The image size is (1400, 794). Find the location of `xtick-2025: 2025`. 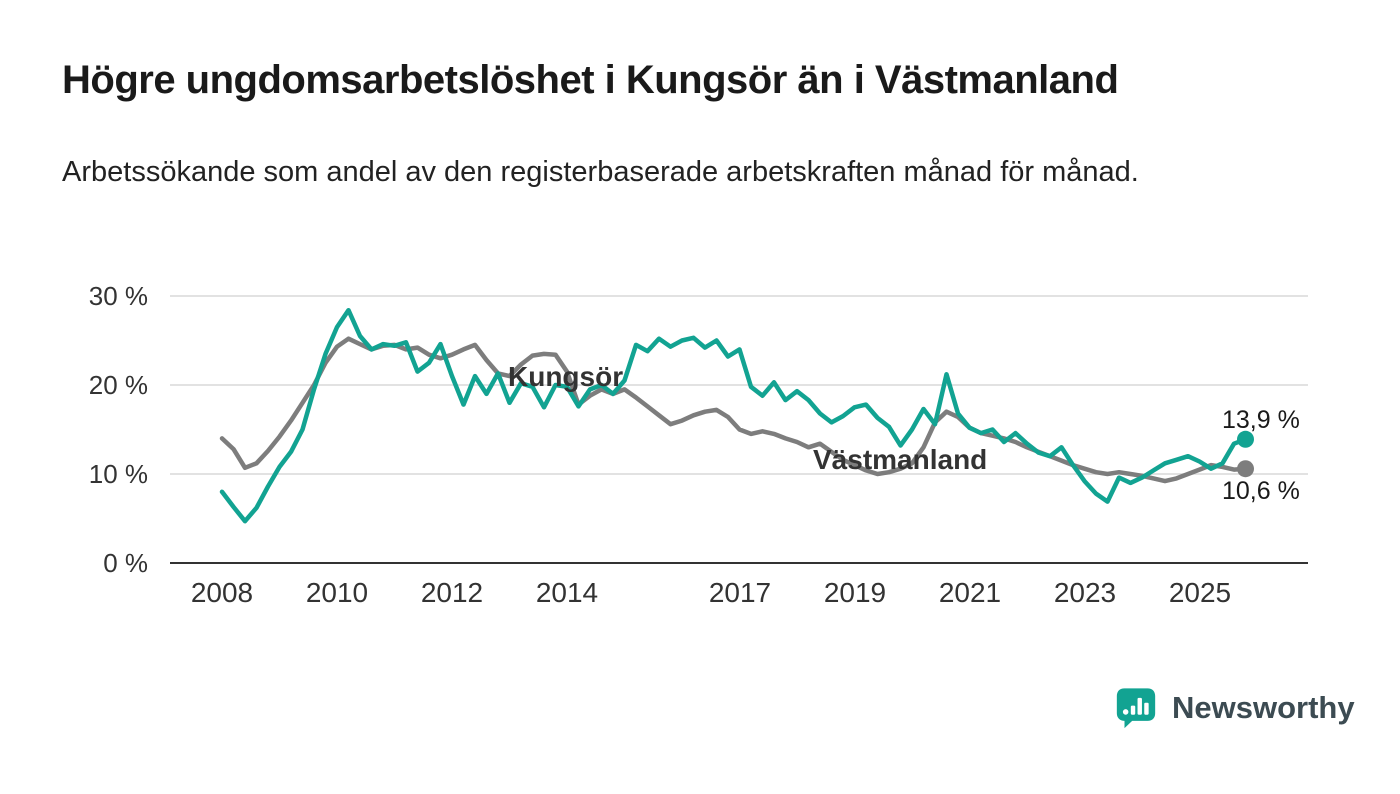

xtick-2025: 2025 is located at coordinates (1200, 592).